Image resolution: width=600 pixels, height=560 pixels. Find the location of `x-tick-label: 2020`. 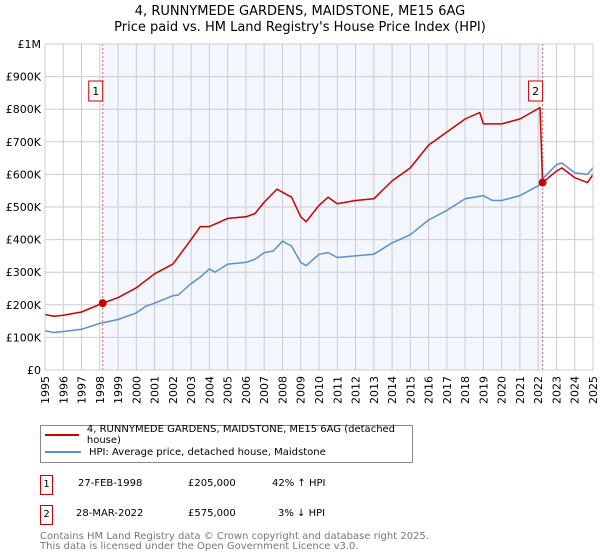

x-tick-label: 2020 is located at coordinates (502, 390).